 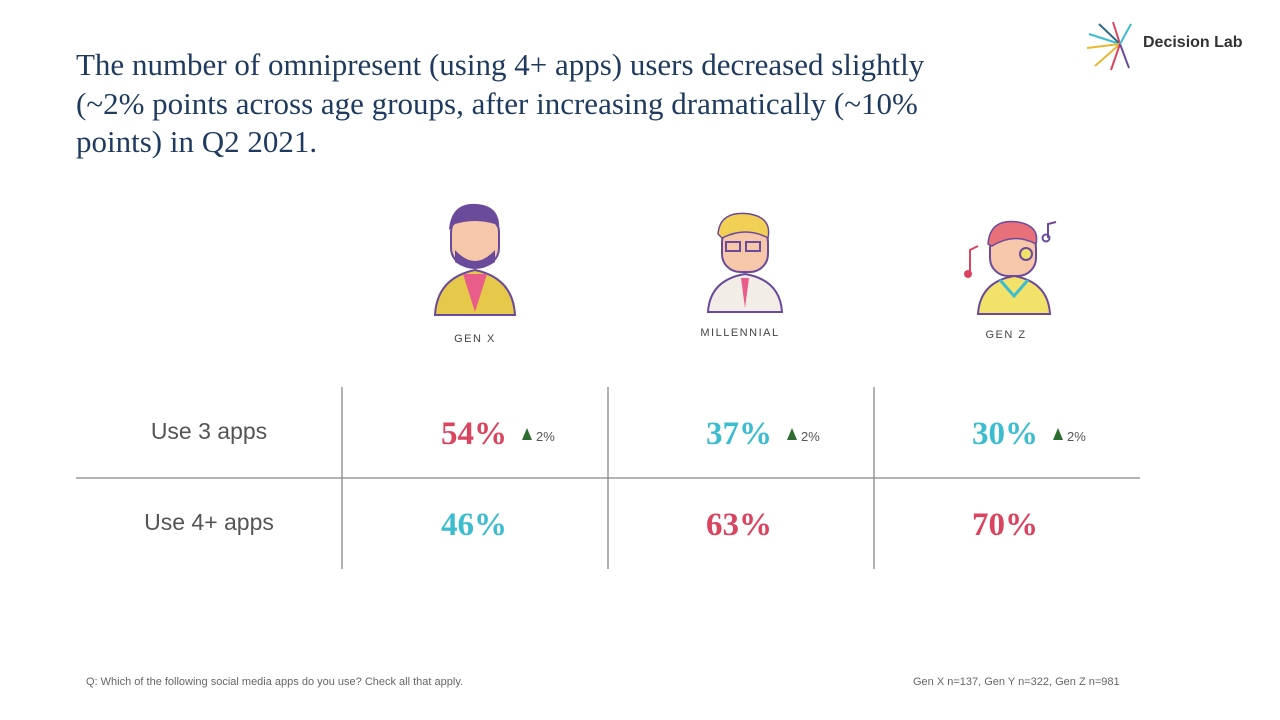 What do you see at coordinates (474, 434) in the screenshot?
I see `cell-value: 54%` at bounding box center [474, 434].